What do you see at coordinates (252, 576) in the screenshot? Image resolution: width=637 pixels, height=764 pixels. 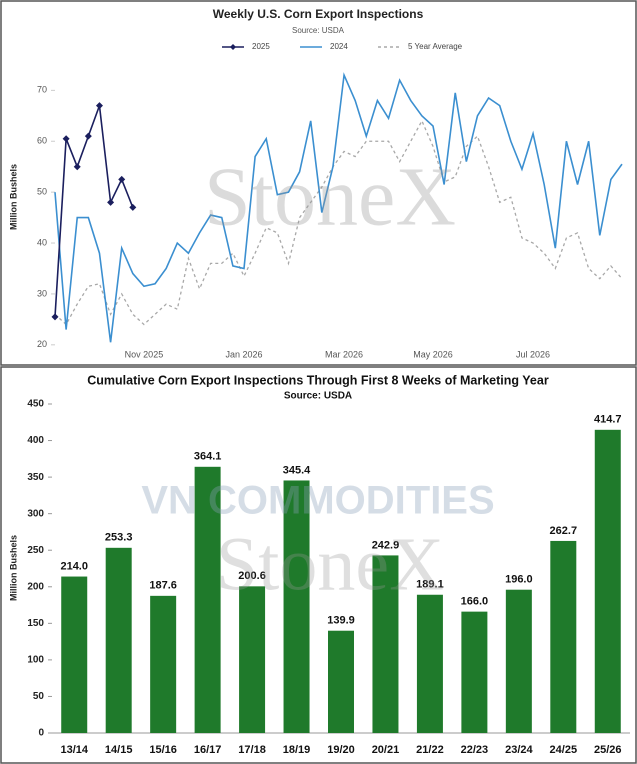 I see `data-label: 200.6` at bounding box center [252, 576].